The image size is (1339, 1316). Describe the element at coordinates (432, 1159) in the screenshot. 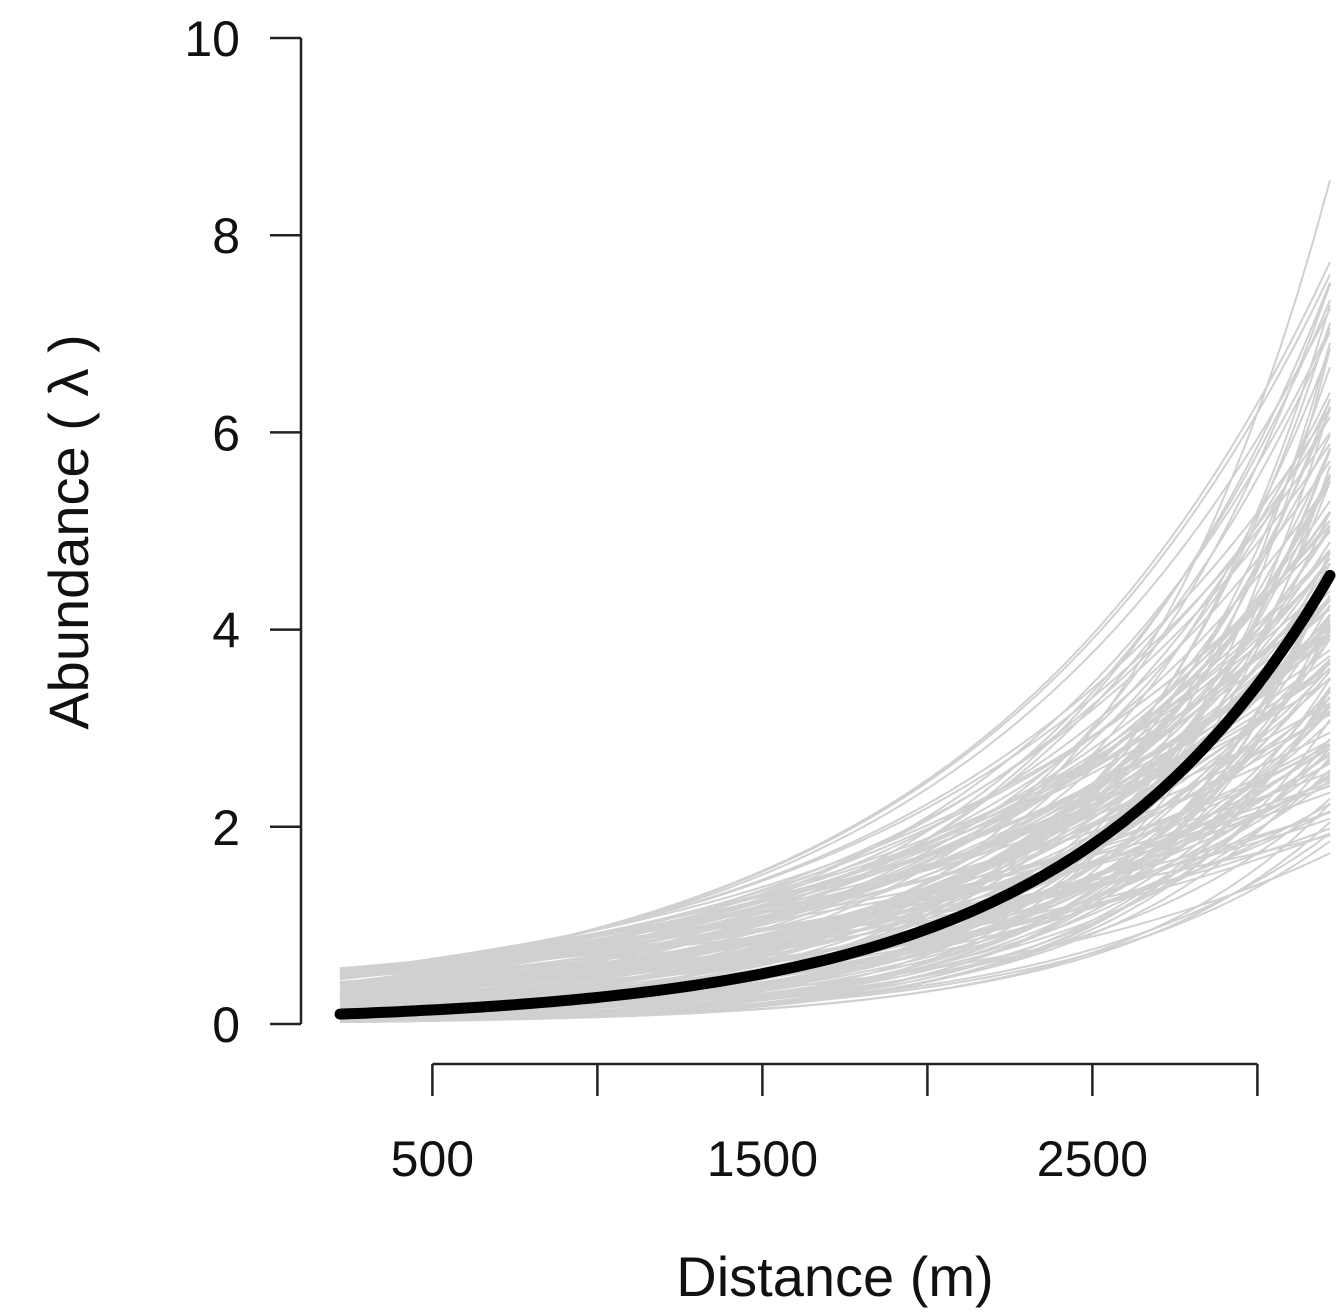

I see `x-tick-label: 500` at that location.